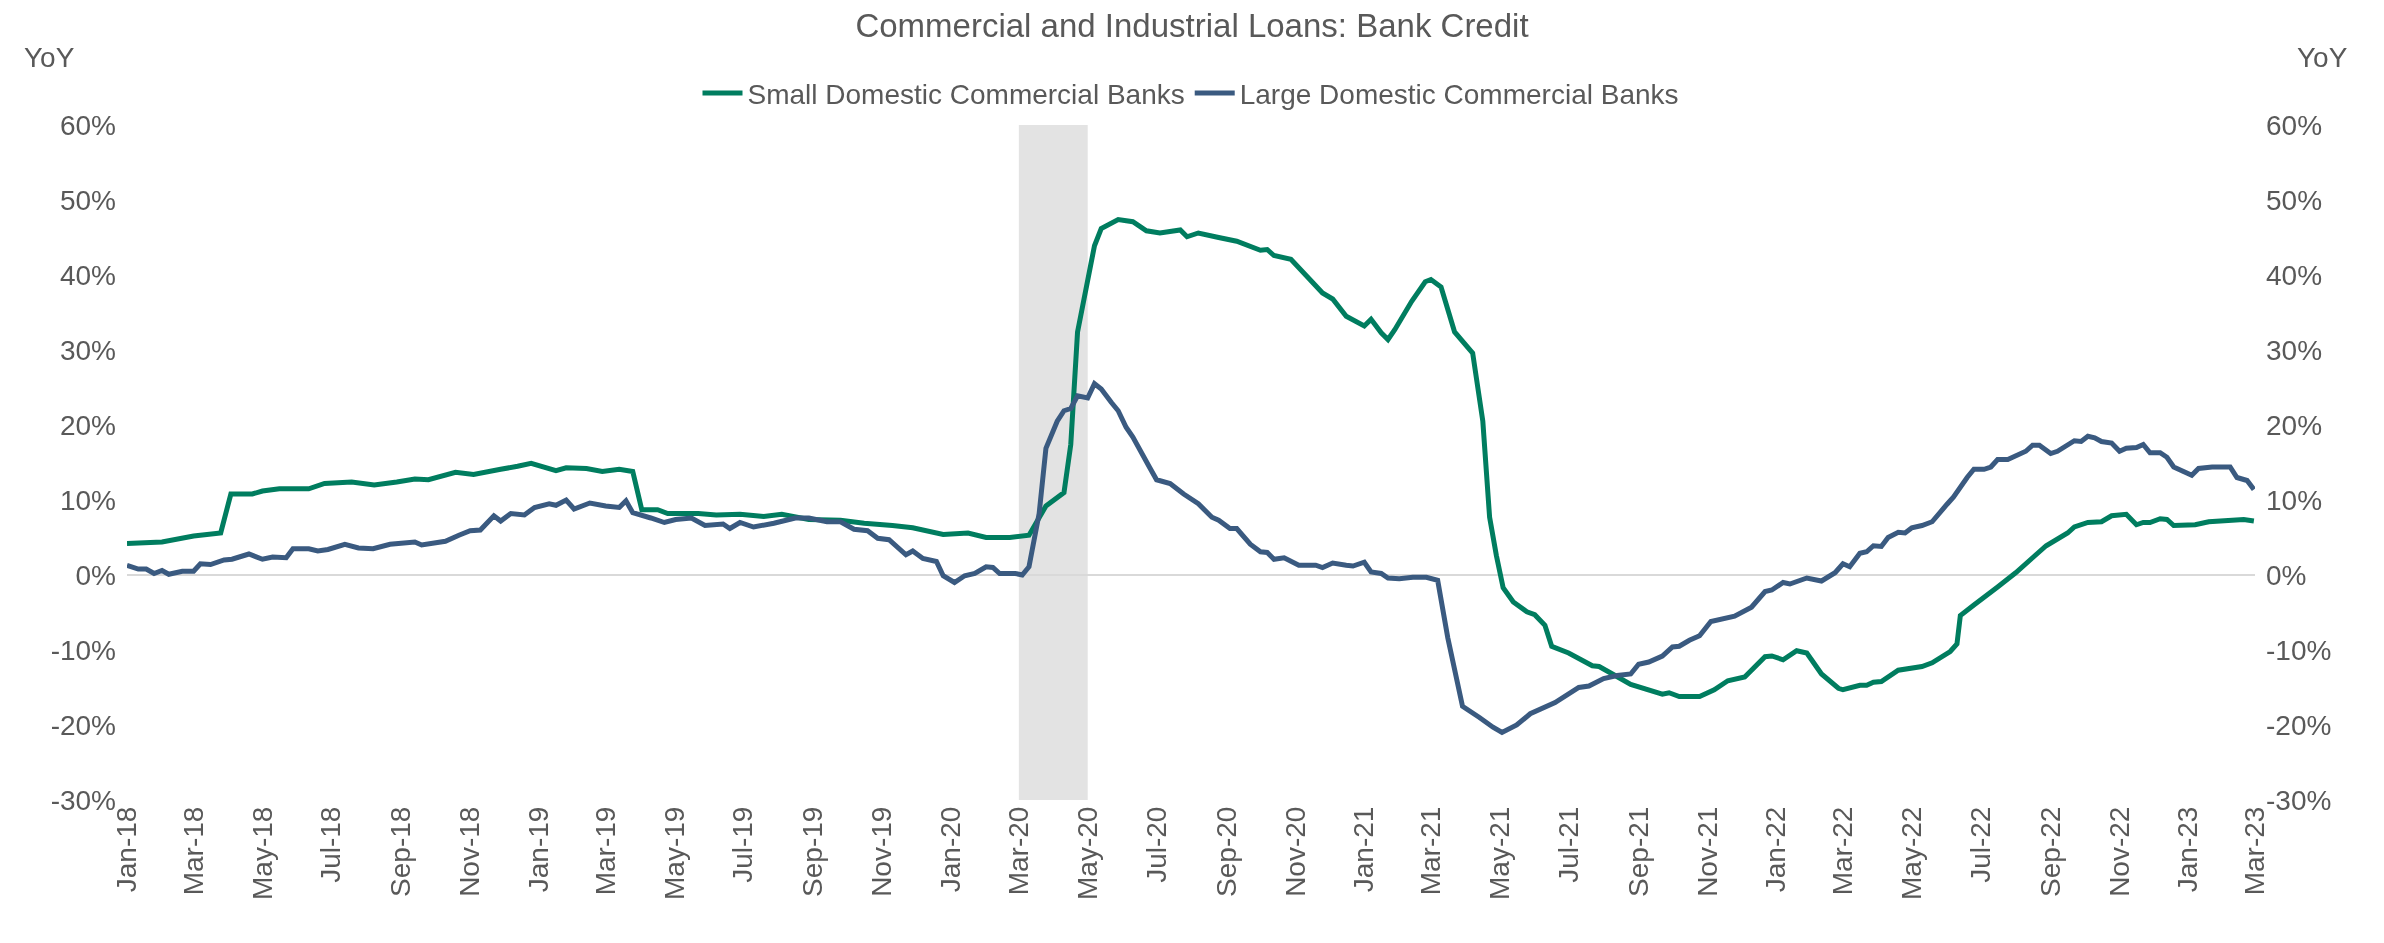 The height and width of the screenshot is (943, 2384). What do you see at coordinates (743, 844) in the screenshot?
I see `x-tick-label: Jul-19` at bounding box center [743, 844].